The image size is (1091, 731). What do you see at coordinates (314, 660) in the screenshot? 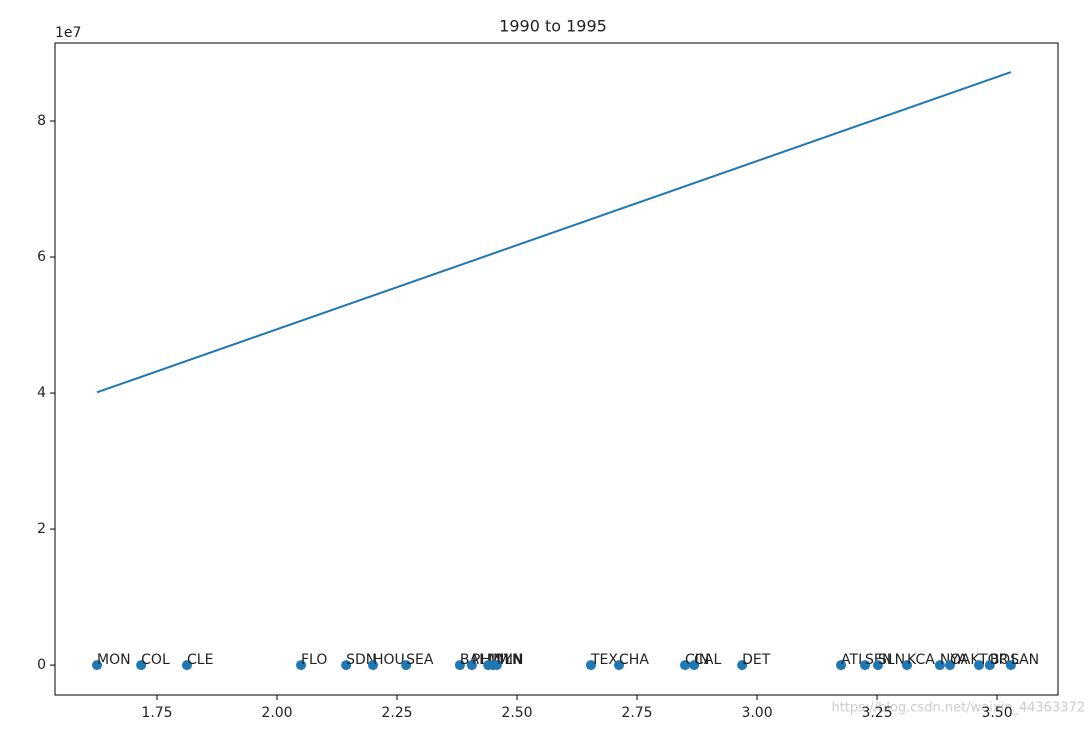
I see `point-label: FLO` at bounding box center [314, 660].